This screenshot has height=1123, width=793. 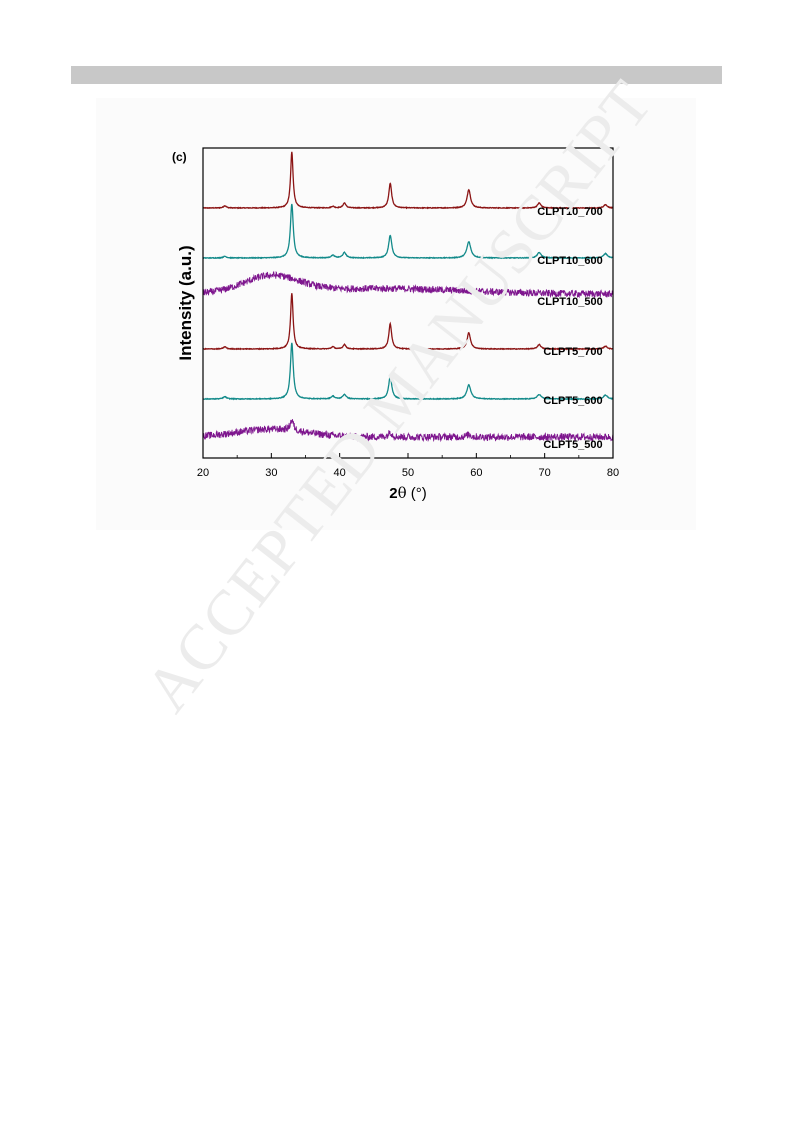 What do you see at coordinates (476, 473) in the screenshot?
I see `x-tick-label: 60` at bounding box center [476, 473].